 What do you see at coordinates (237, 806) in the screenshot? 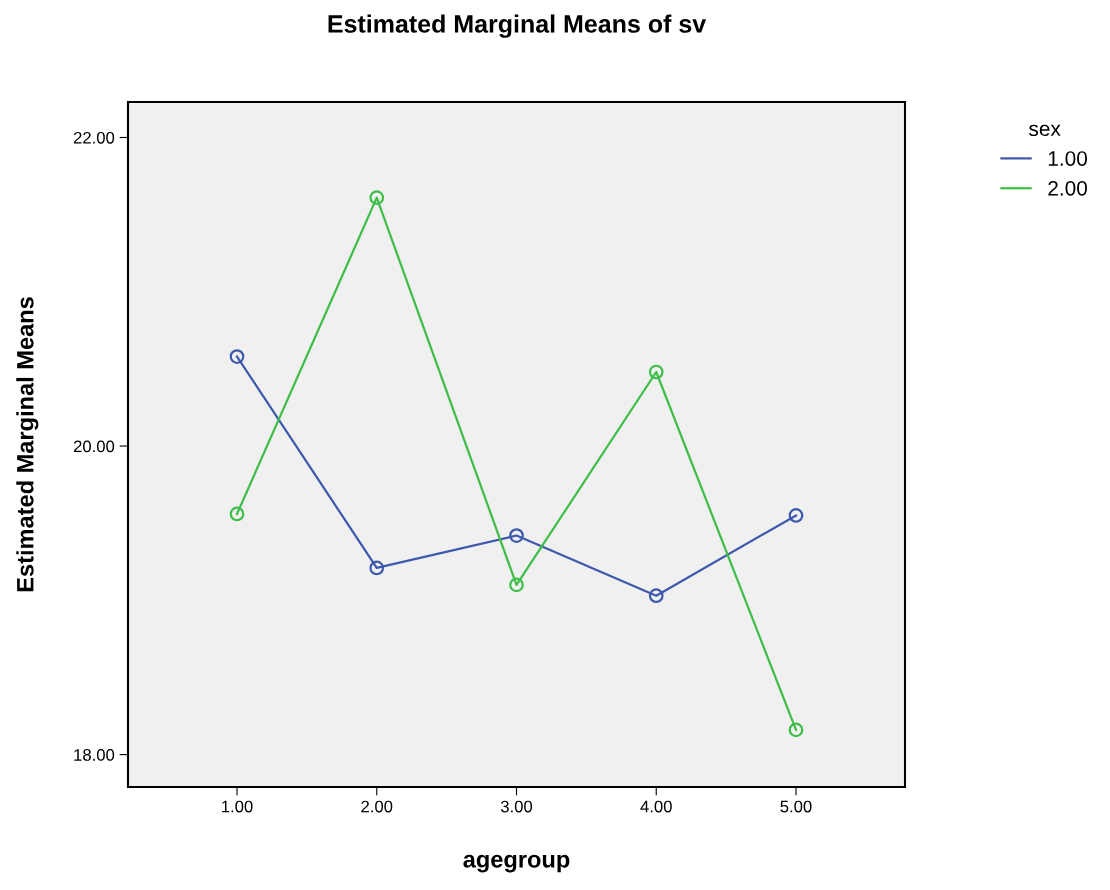
I see `x-tick-label: 1.00` at bounding box center [237, 806].